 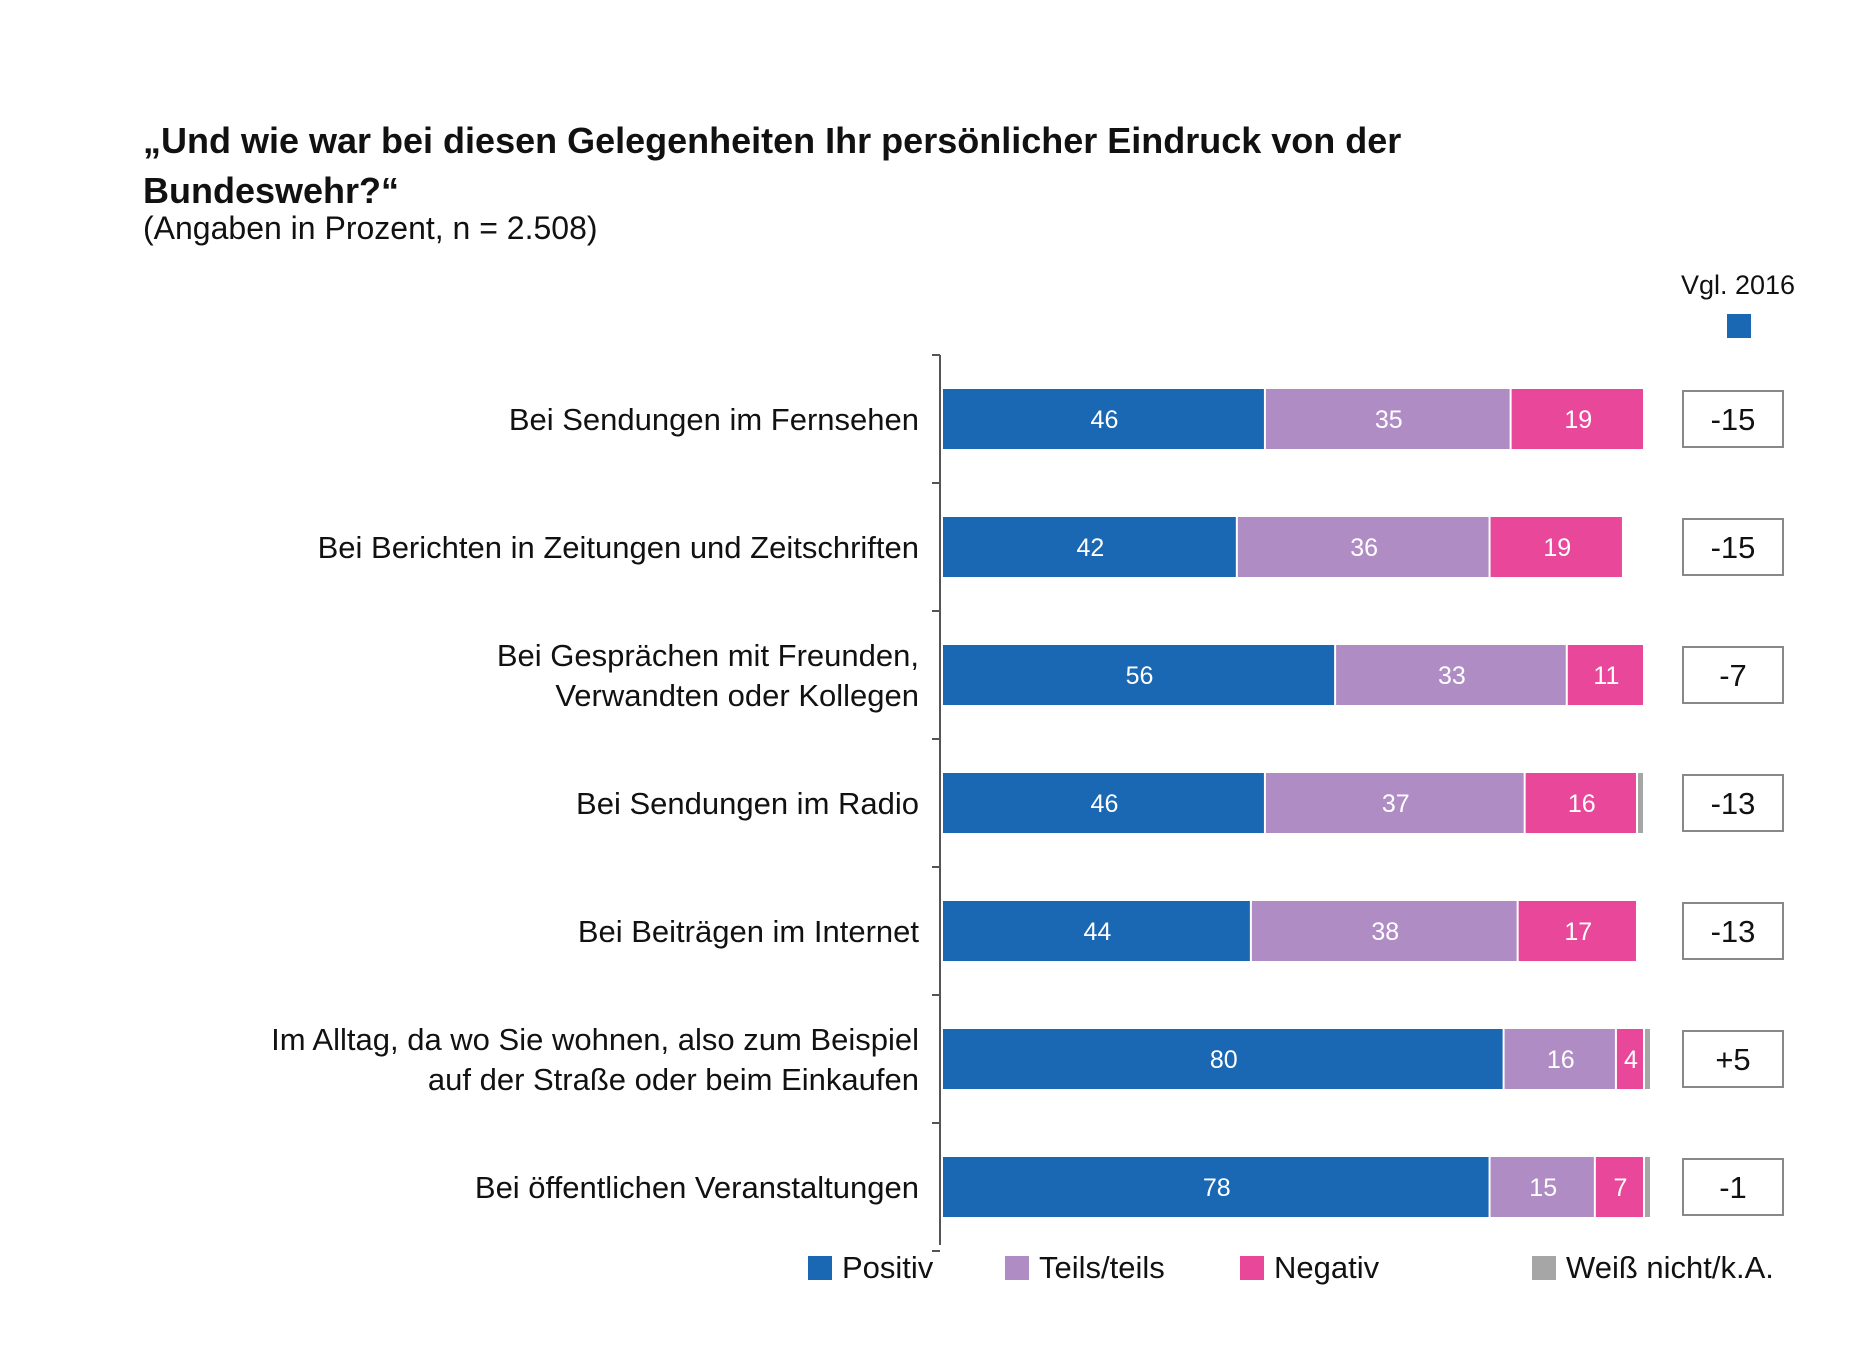 I want to click on legend-item-weiss-nicht: Weiß nicht/k.A., so click(x=1653, y=1268).